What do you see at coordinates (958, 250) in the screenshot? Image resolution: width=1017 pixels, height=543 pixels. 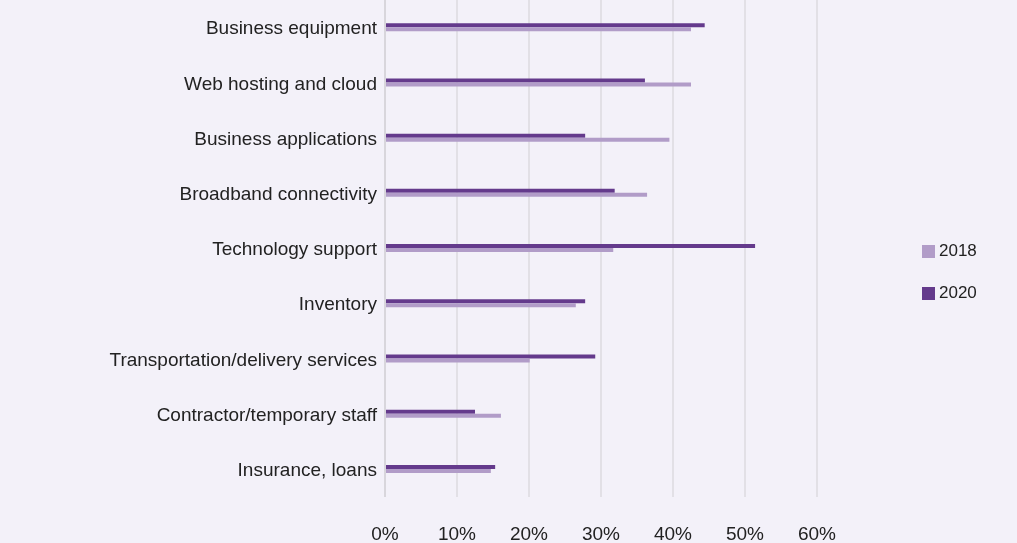 I see `legend-label: 2018` at bounding box center [958, 250].